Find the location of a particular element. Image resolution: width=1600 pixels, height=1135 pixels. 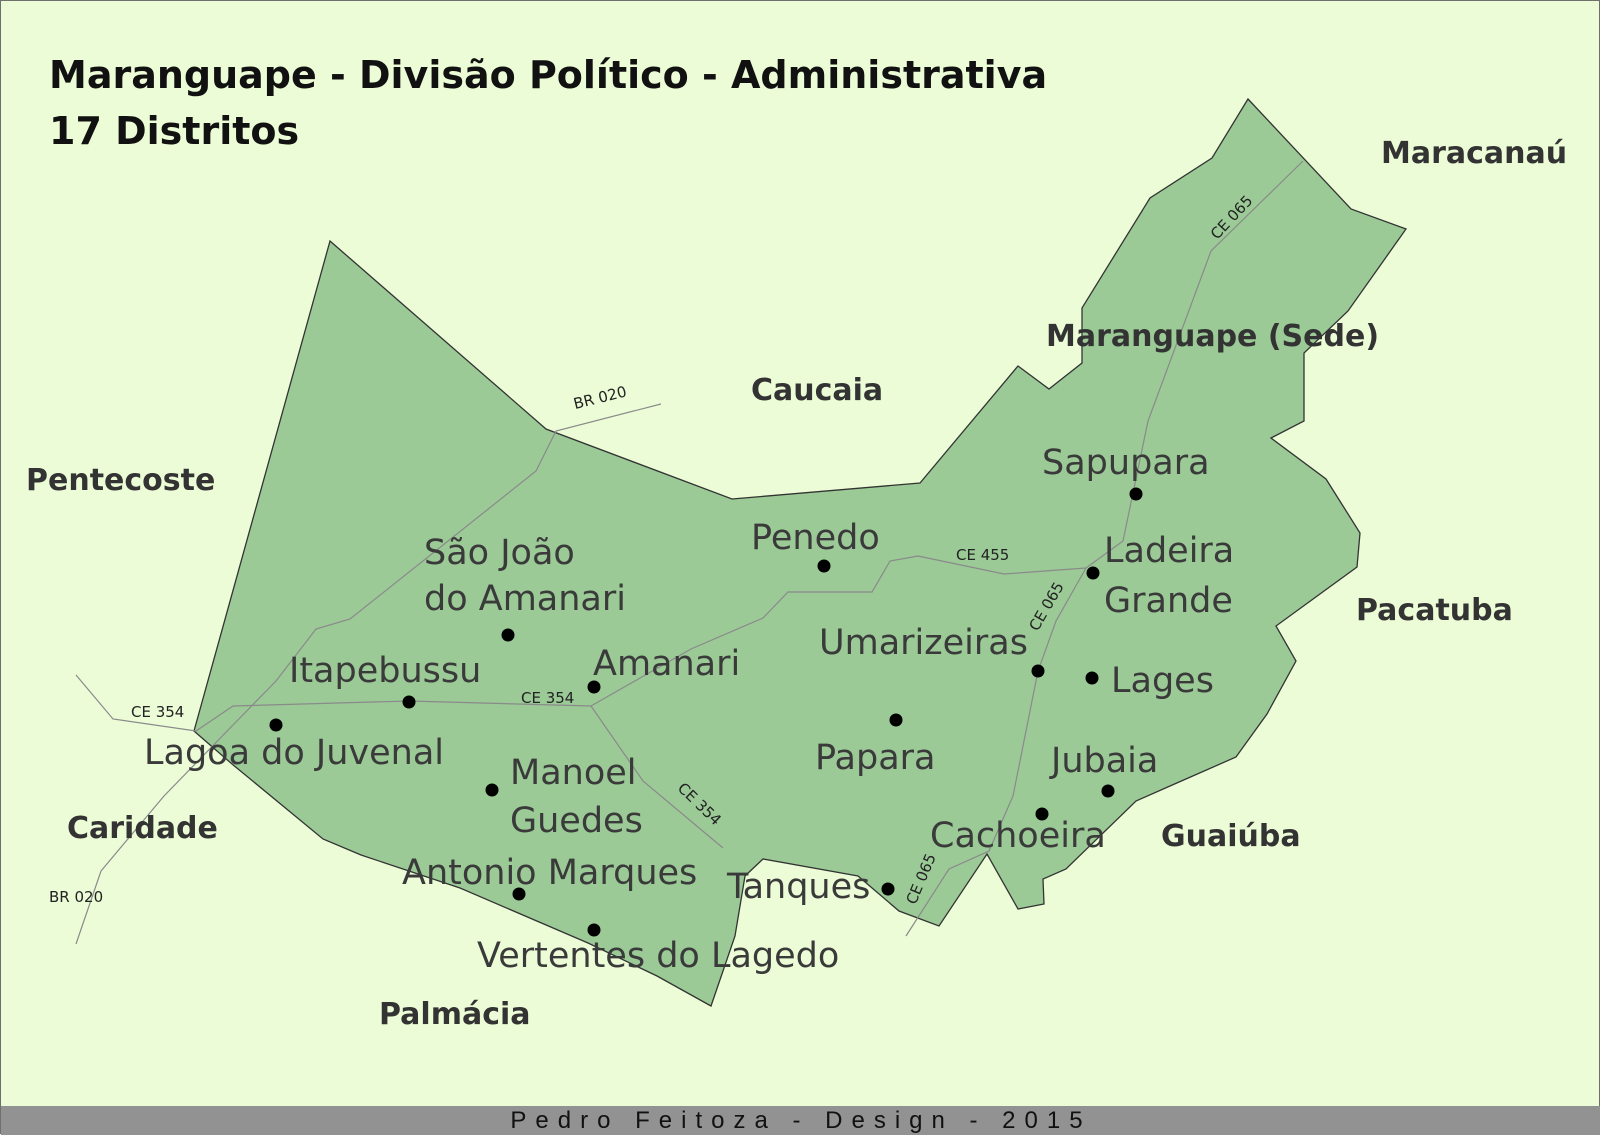

municipality-maranguape-sede: Maranguape (Sede) is located at coordinates (1213, 336).